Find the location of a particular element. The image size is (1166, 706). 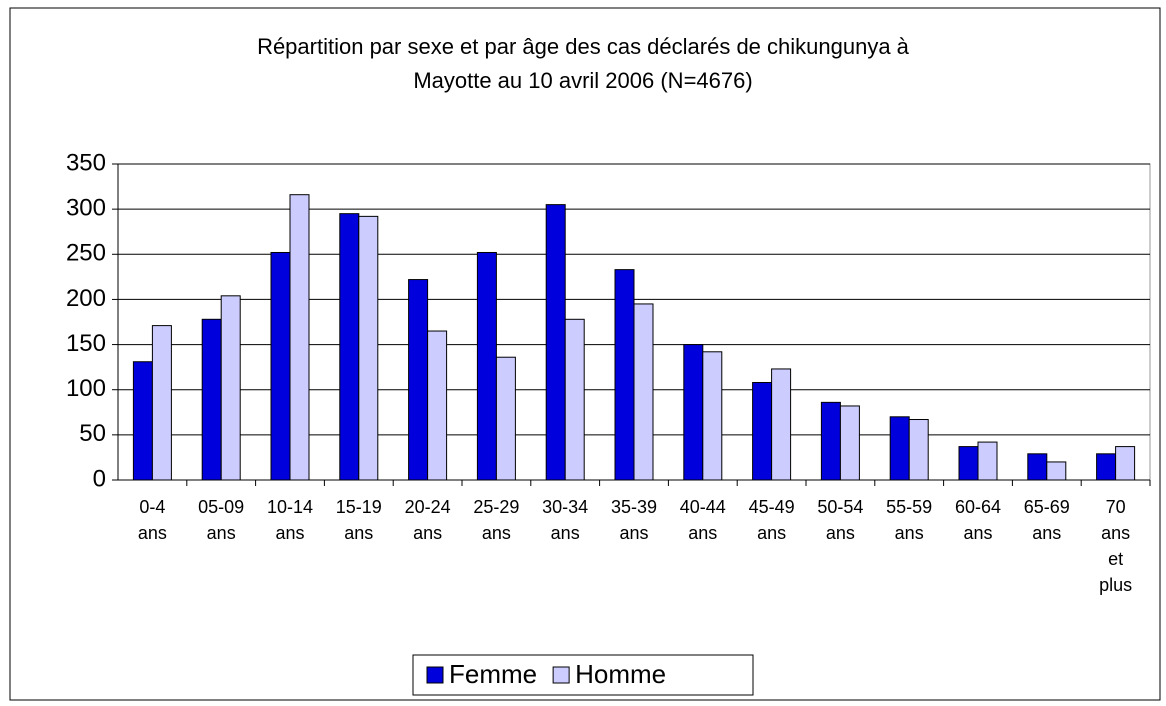

x-tick-label: 55-59 ans is located at coordinates (909, 520).